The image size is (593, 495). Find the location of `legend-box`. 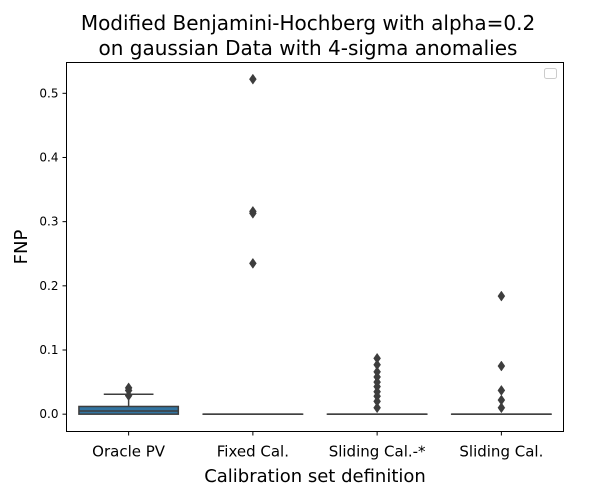

legend-box is located at coordinates (550, 73).